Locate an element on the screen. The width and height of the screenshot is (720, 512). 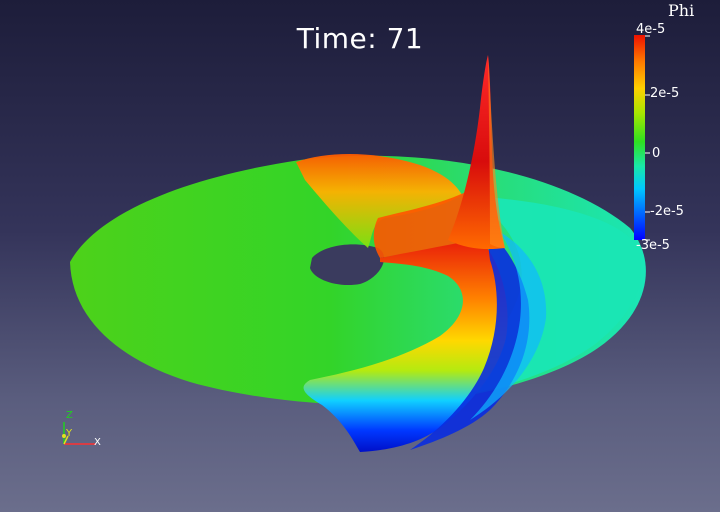
colorbar-label-max: 4e-5 is located at coordinates (651, 29).